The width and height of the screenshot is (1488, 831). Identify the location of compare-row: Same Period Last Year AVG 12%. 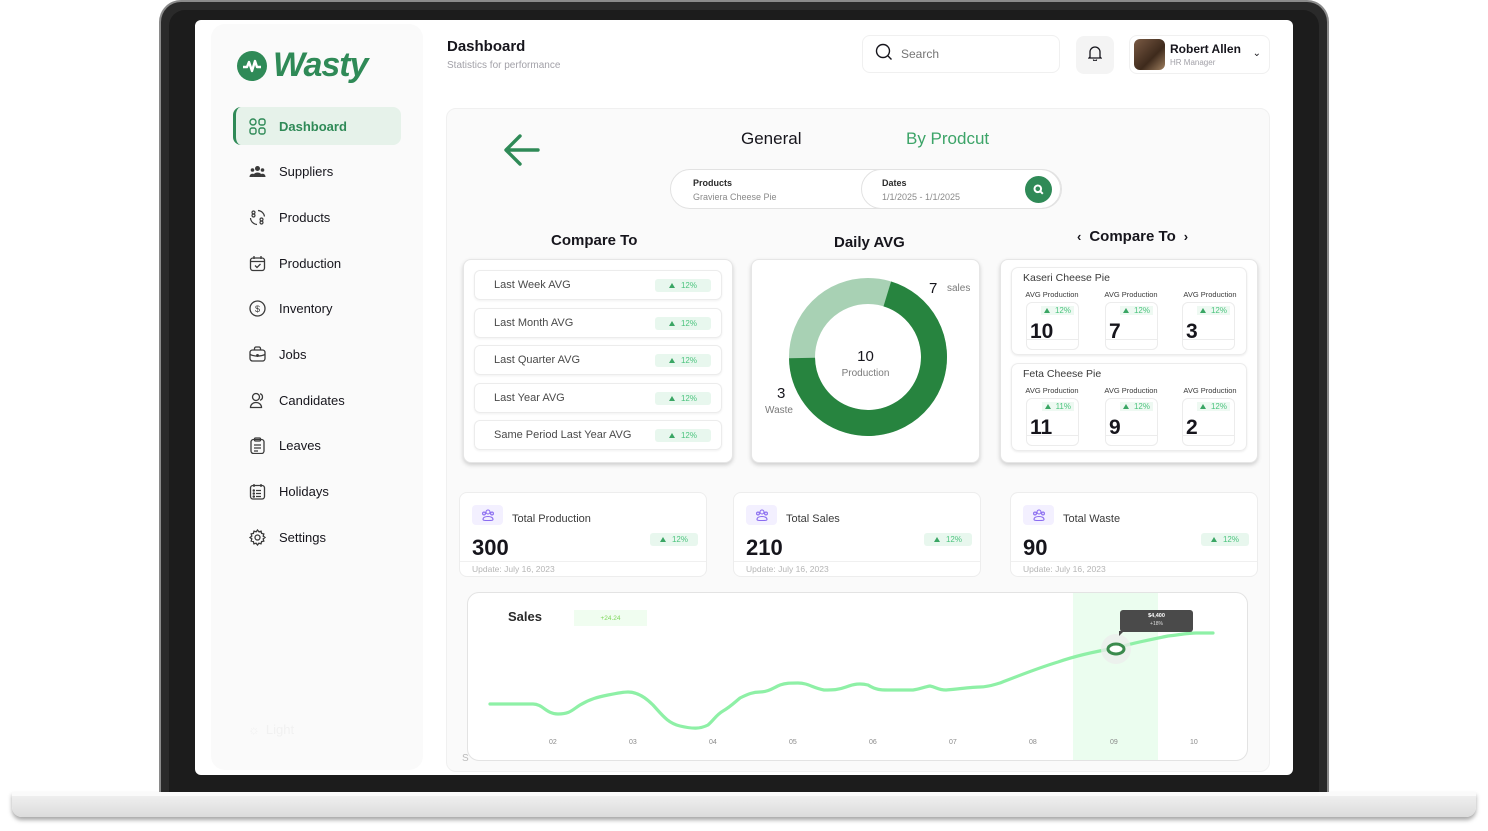
(598, 435).